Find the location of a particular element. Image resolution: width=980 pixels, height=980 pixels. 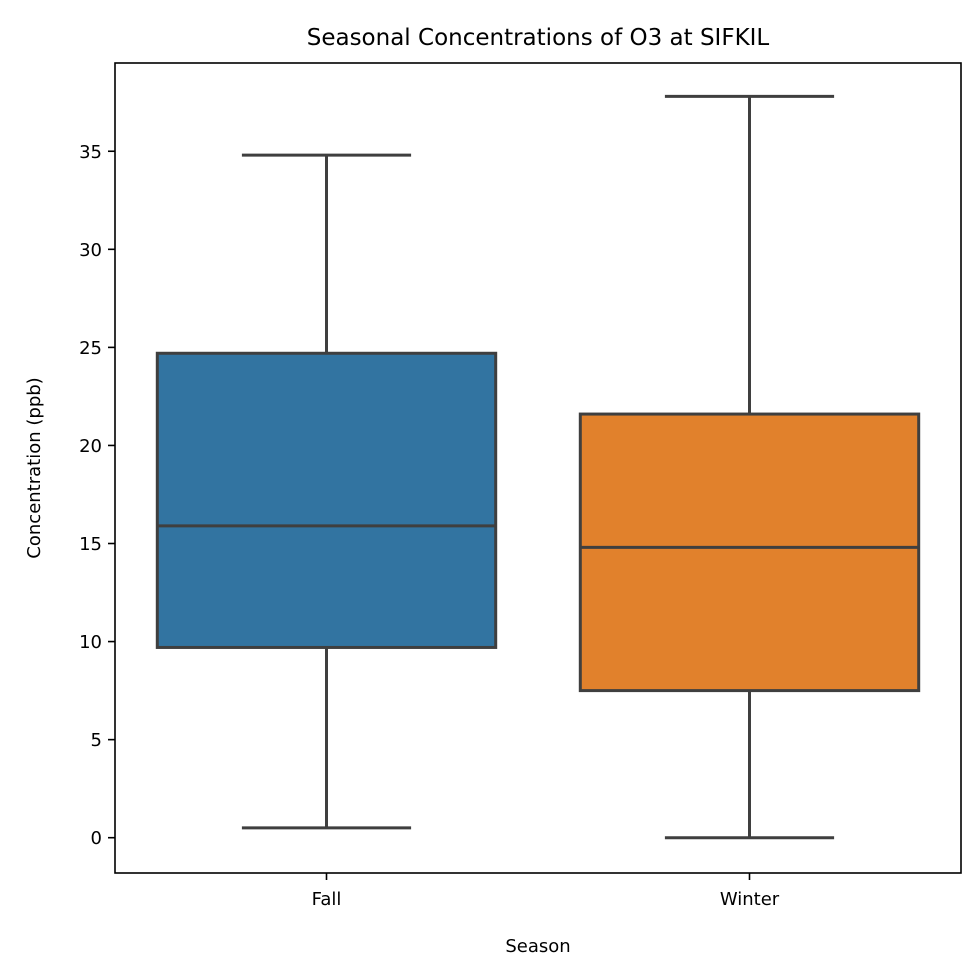

y-axis: 0 5 10 15 20 25 30 35 is located at coordinates (97, 495).